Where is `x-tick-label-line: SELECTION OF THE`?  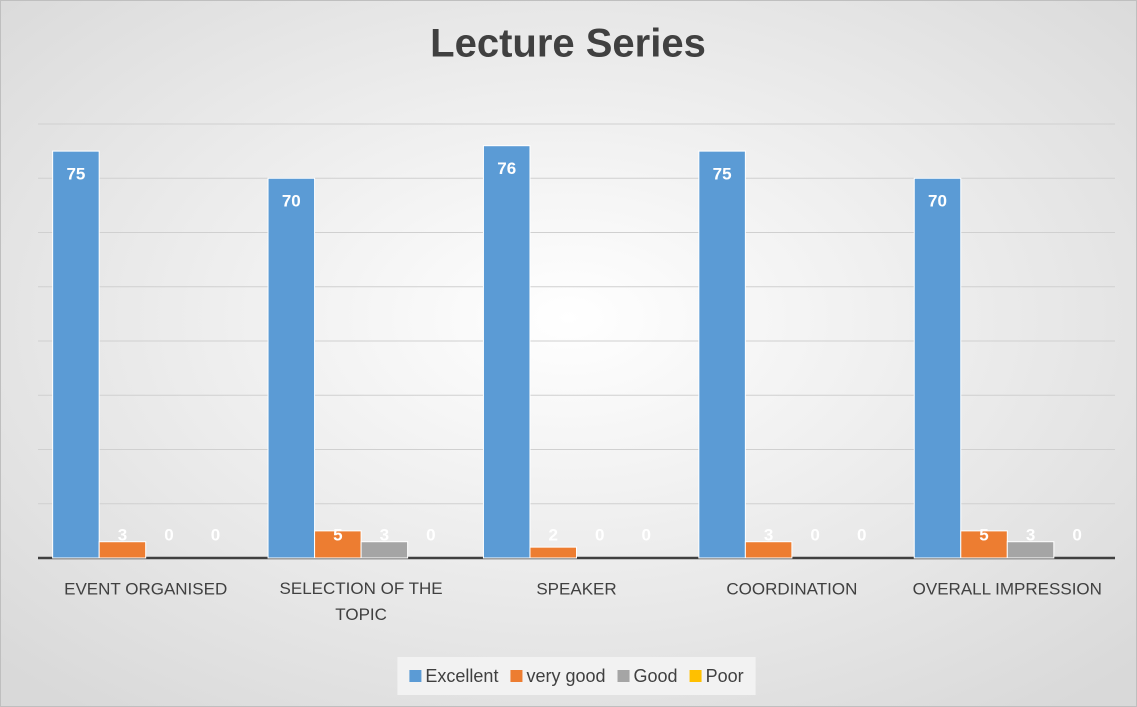 x-tick-label-line: SELECTION OF THE is located at coordinates (361, 588).